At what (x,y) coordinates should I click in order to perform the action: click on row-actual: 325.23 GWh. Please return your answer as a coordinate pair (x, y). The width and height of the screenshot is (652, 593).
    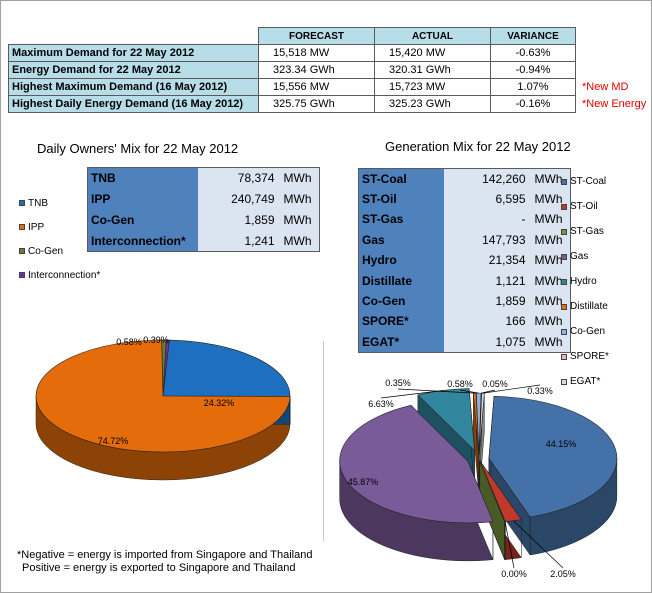
    Looking at the image, I should click on (432, 104).